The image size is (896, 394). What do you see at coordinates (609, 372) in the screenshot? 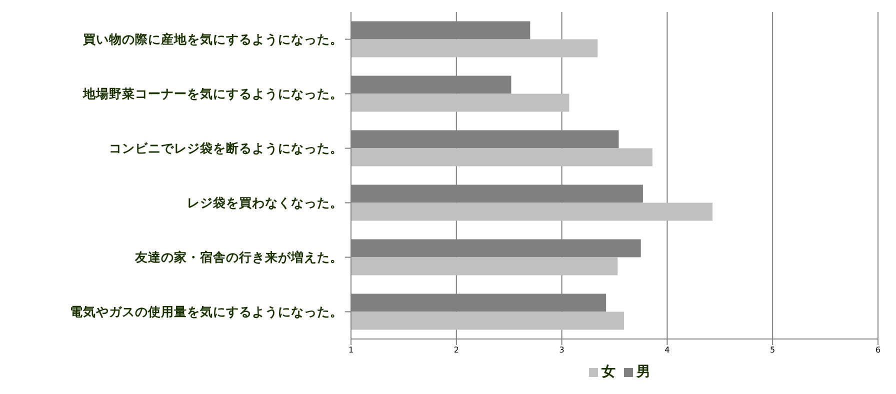
I see `legend-label: 女` at bounding box center [609, 372].